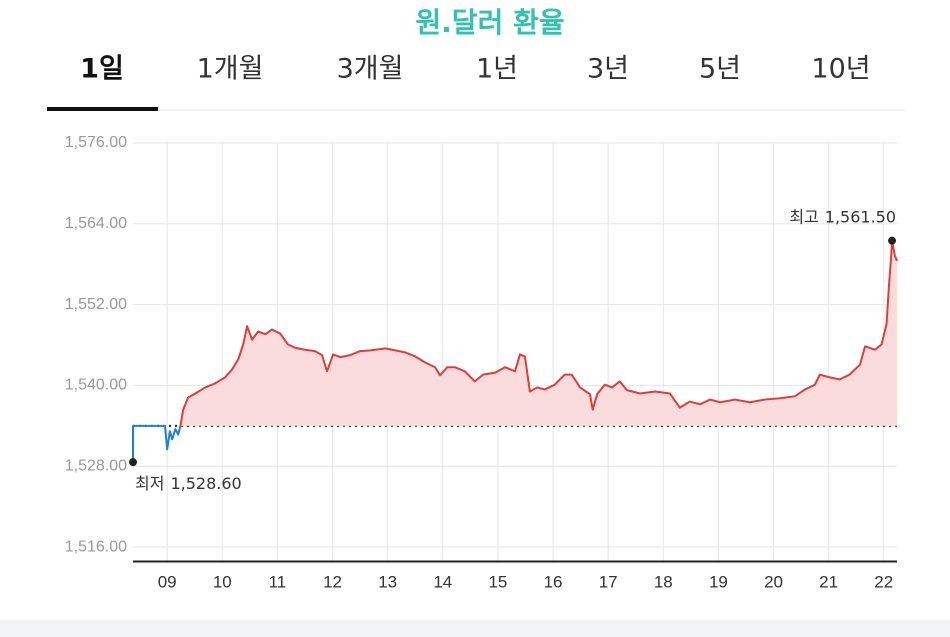 This screenshot has width=950, height=637. Describe the element at coordinates (278, 581) in the screenshot. I see `x-tick-label: 11` at that location.